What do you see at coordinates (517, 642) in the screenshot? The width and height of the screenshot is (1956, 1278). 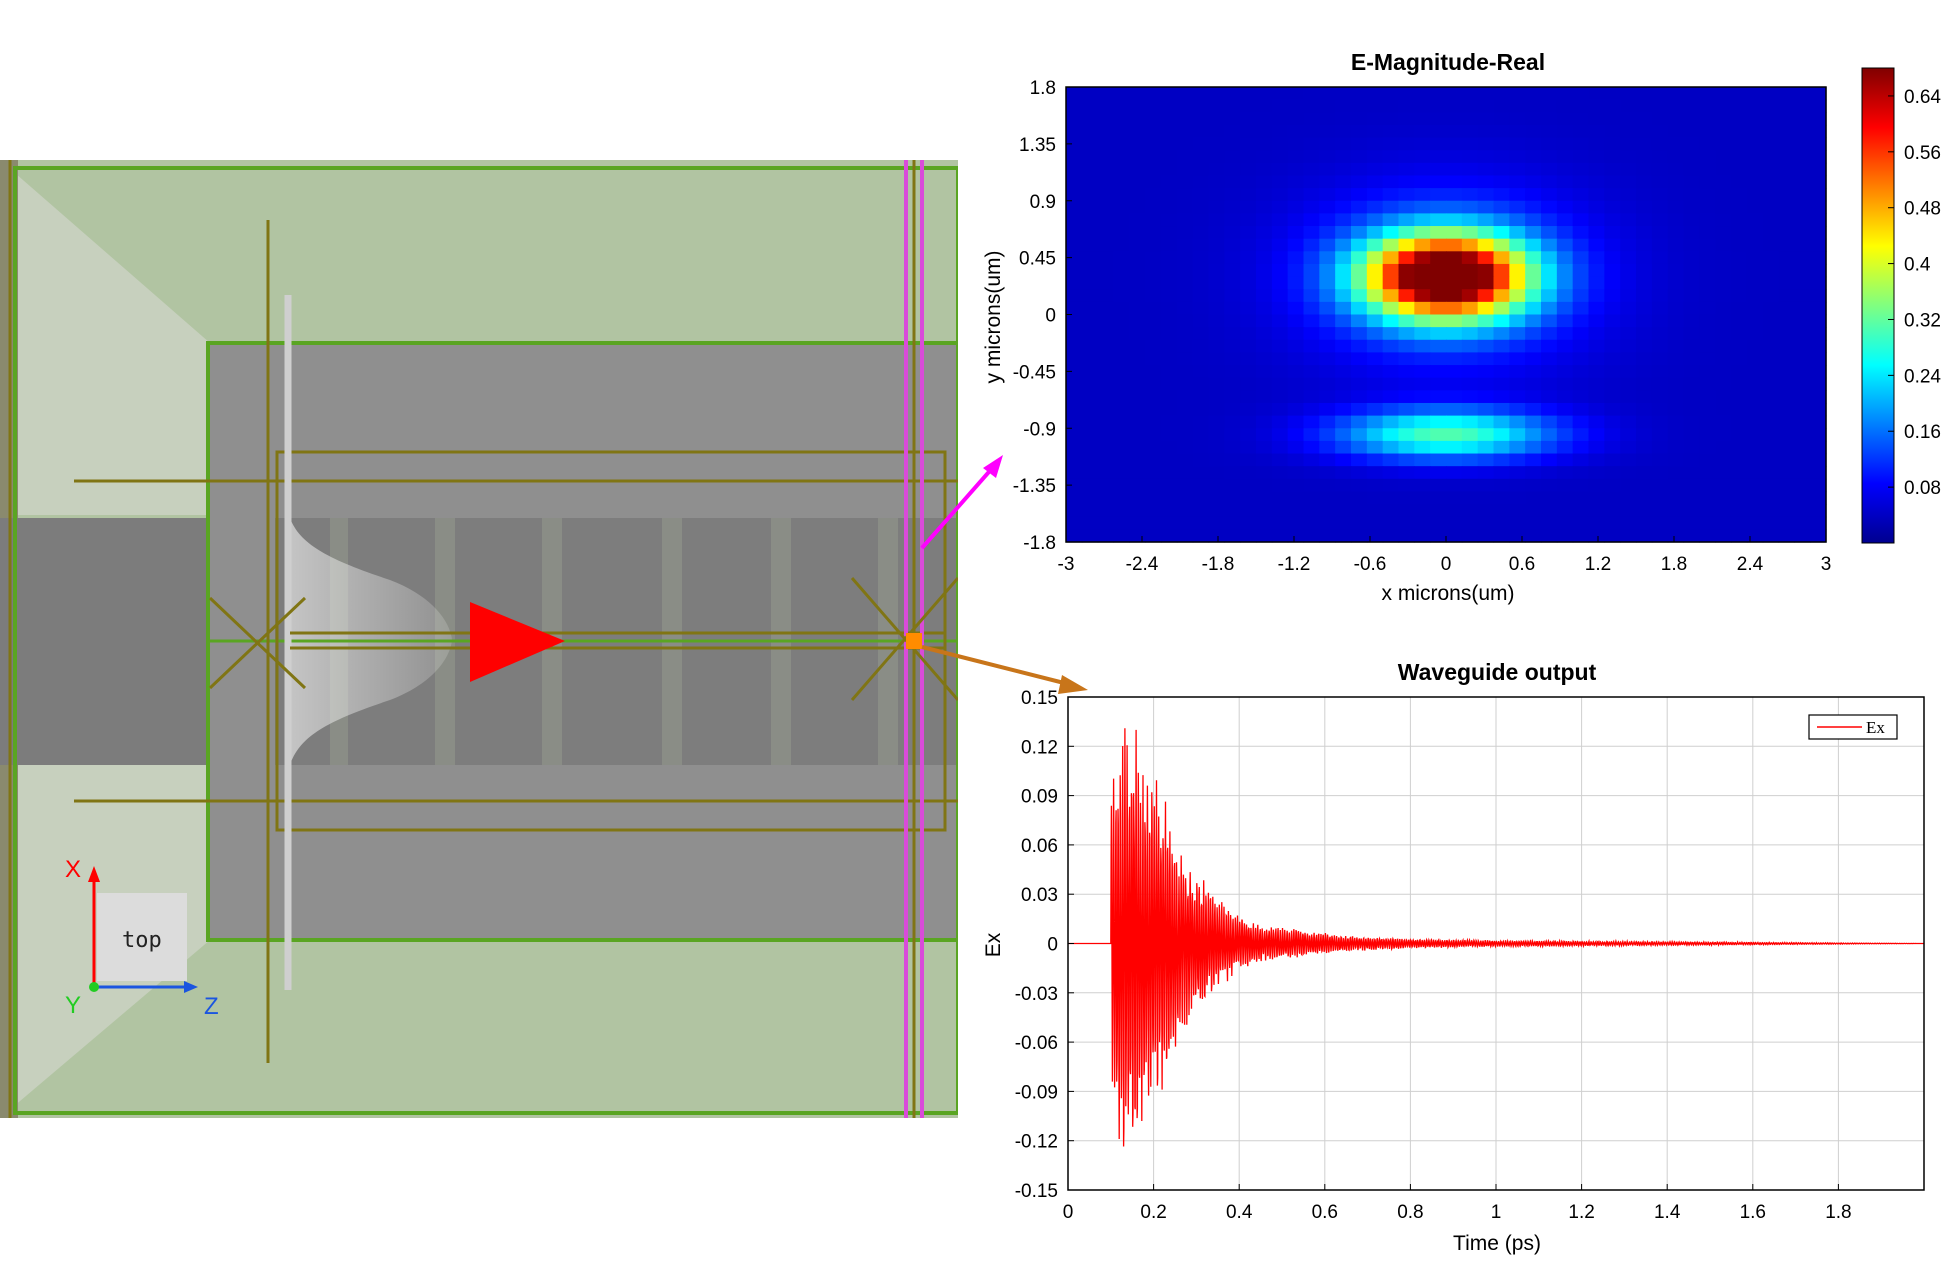 I see `source-direction-arrow` at bounding box center [517, 642].